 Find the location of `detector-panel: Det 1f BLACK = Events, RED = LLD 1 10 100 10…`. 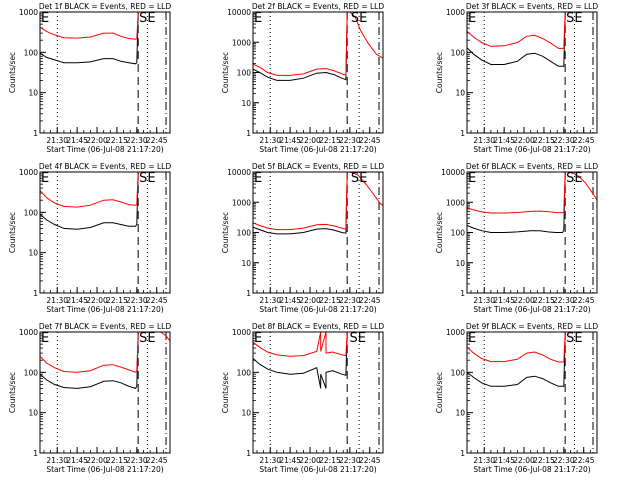

detector-panel: Det 1f BLACK = Events, RED = LLD 1 10 100 10… is located at coordinates (89, 78).